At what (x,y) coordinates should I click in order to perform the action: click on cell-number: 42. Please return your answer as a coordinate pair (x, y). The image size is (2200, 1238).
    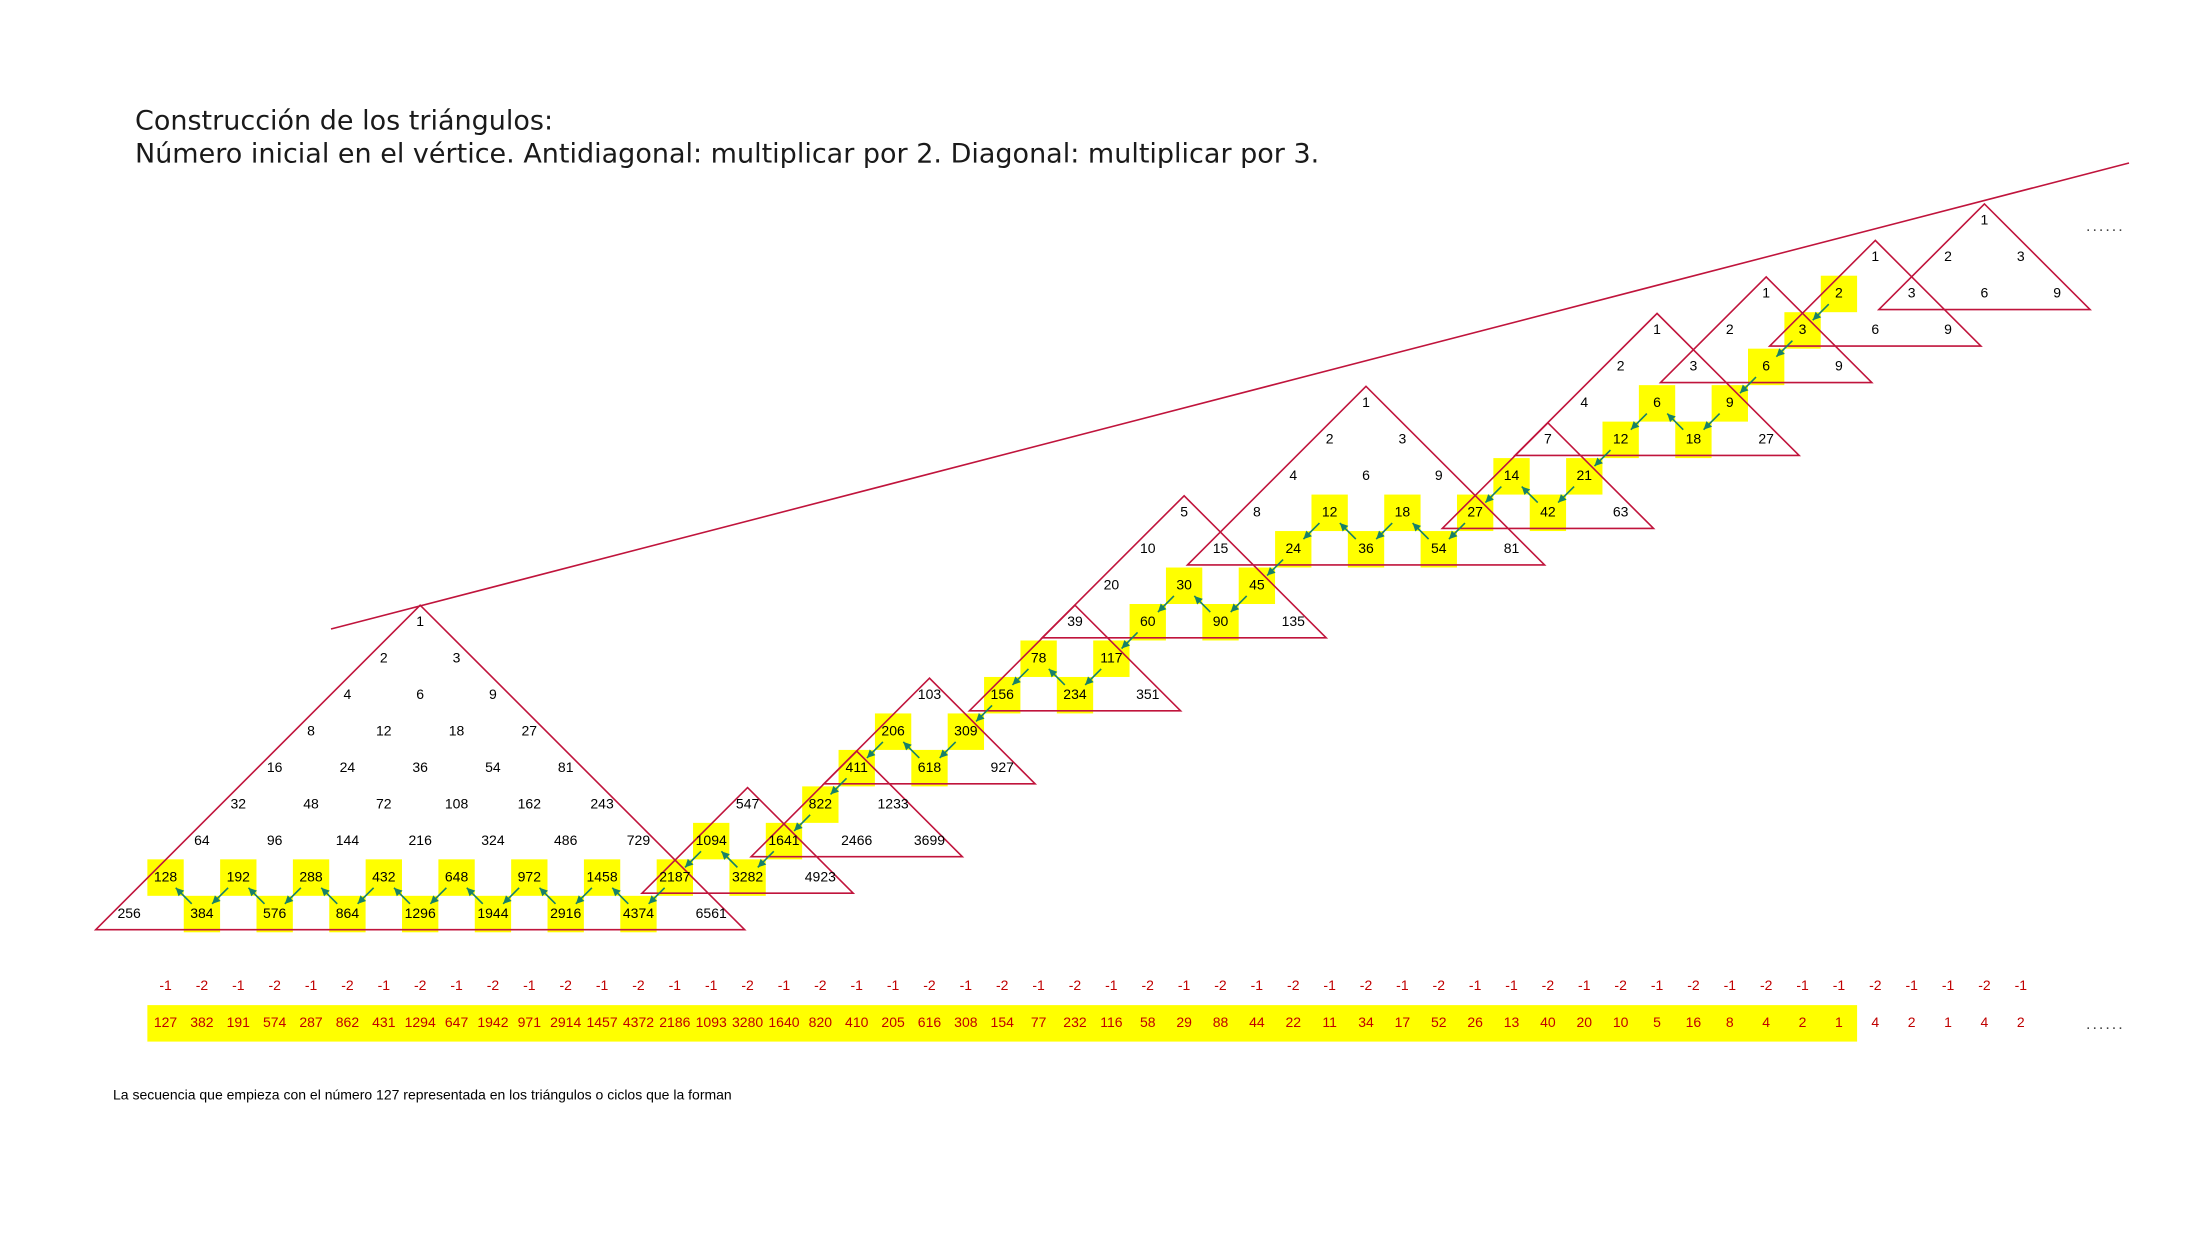
    Looking at the image, I should click on (1548, 512).